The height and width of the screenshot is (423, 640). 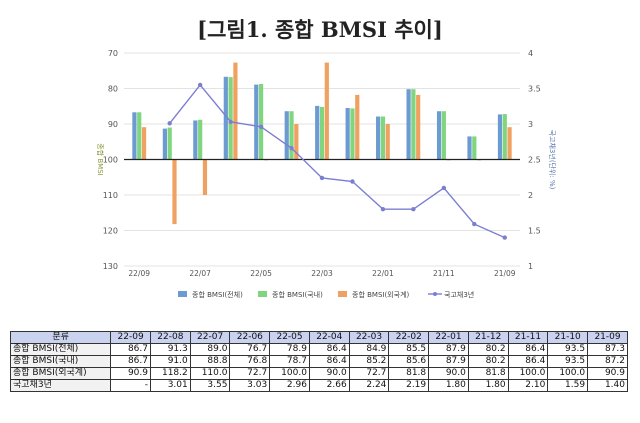 What do you see at coordinates (200, 273) in the screenshot?
I see `x-tick-label: 22/07` at bounding box center [200, 273].